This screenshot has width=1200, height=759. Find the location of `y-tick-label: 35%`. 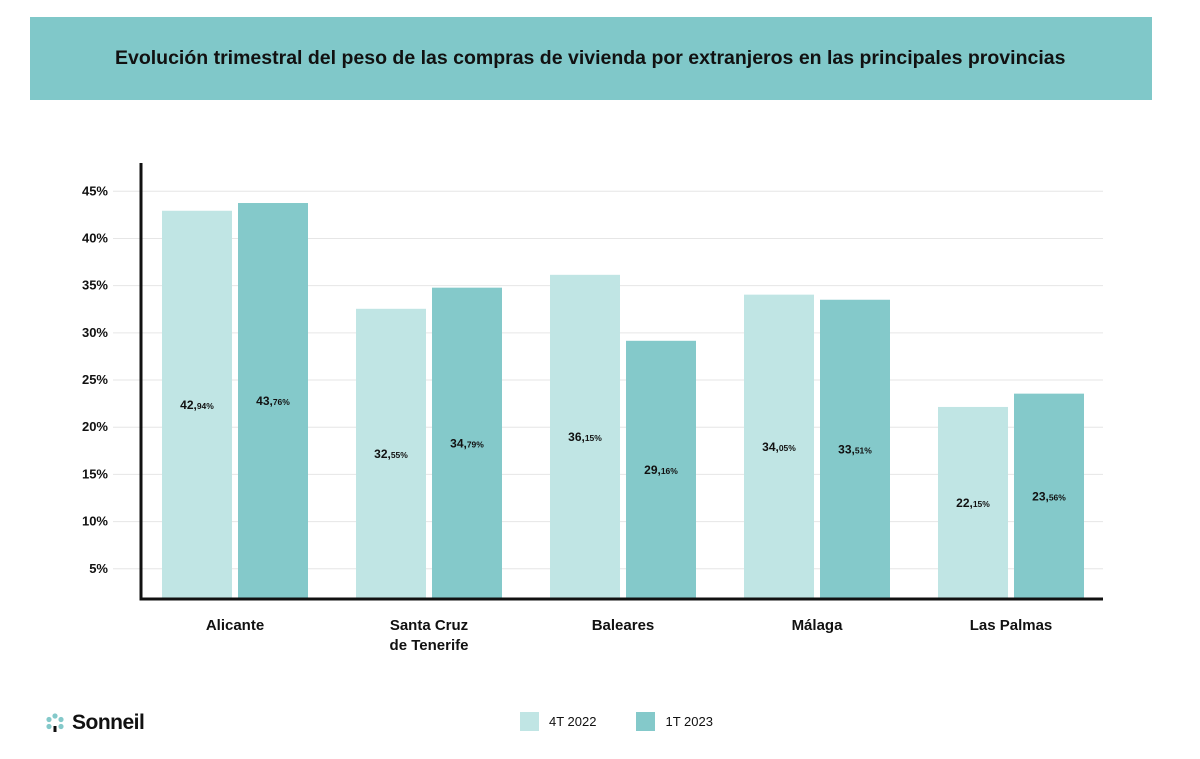

y-tick-label: 35% is located at coordinates (95, 285).